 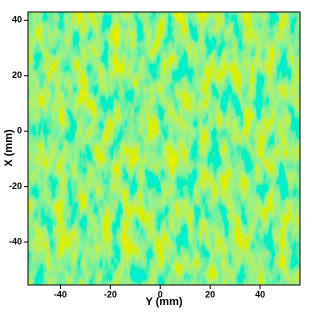 I want to click on x-tick-label: 0, so click(x=160, y=294).